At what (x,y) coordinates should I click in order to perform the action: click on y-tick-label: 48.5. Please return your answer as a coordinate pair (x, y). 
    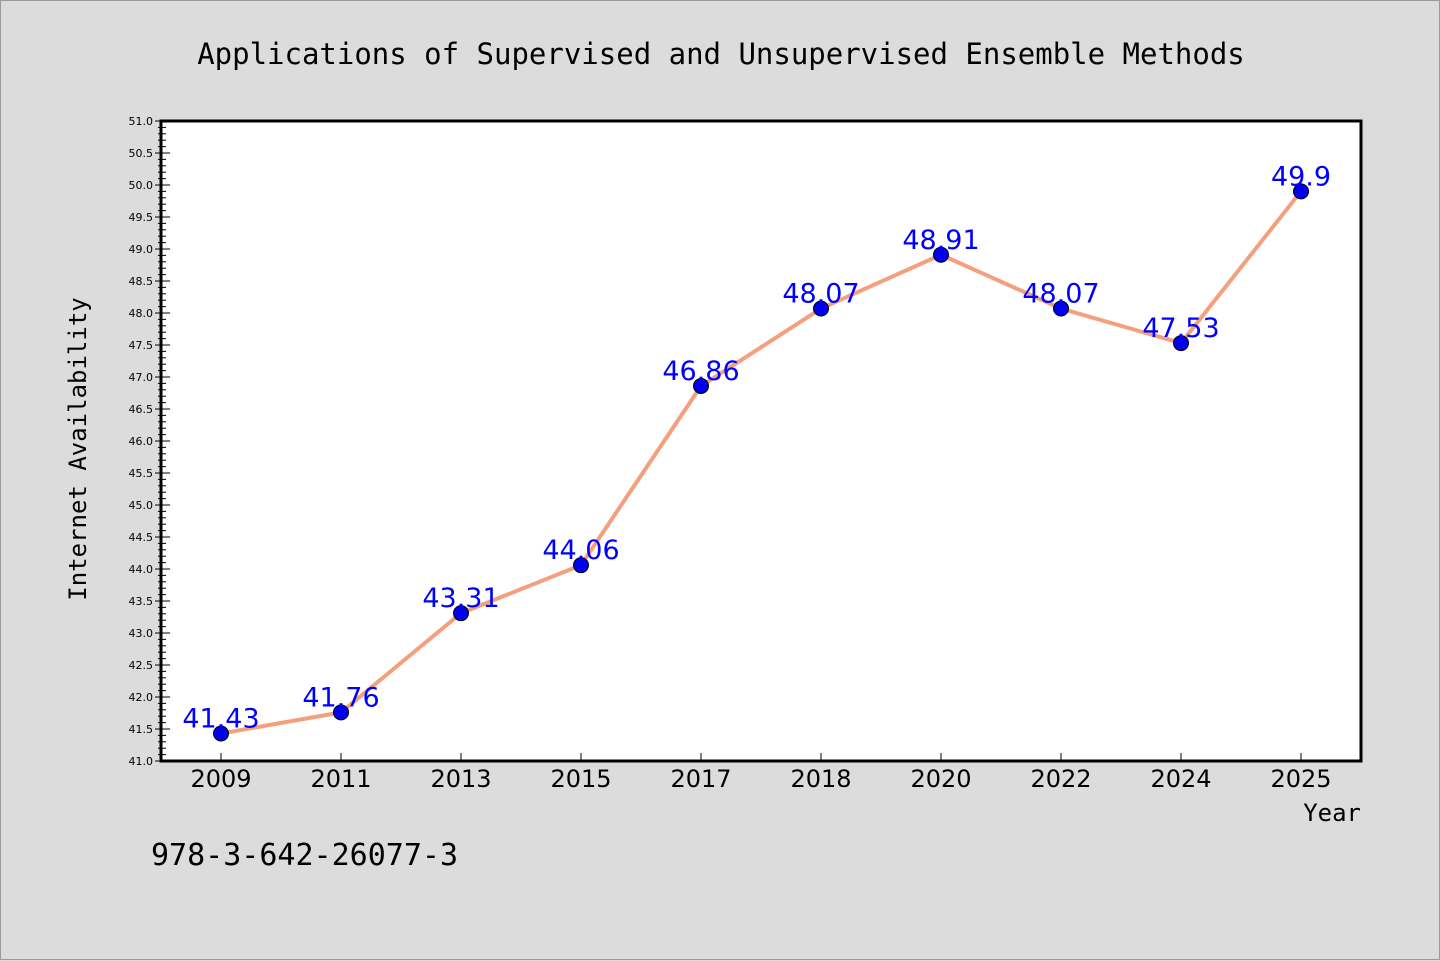
    Looking at the image, I should click on (141, 281).